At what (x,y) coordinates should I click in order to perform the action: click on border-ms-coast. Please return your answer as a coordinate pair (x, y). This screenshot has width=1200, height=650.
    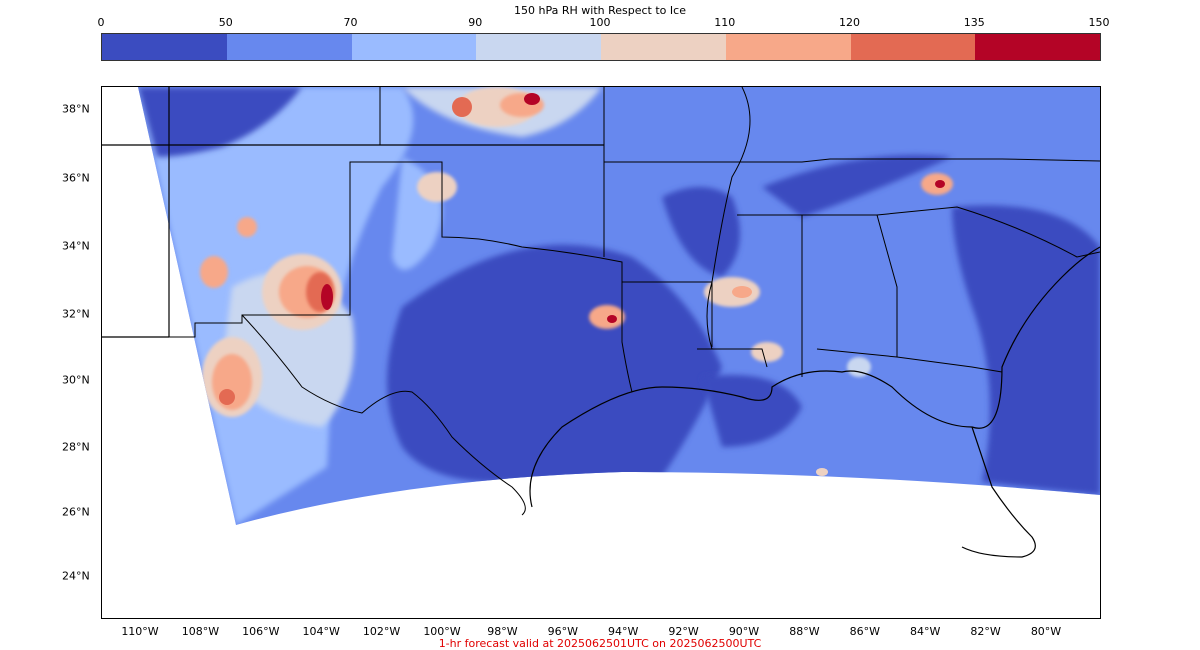
    Looking at the image, I should click on (732, 358).